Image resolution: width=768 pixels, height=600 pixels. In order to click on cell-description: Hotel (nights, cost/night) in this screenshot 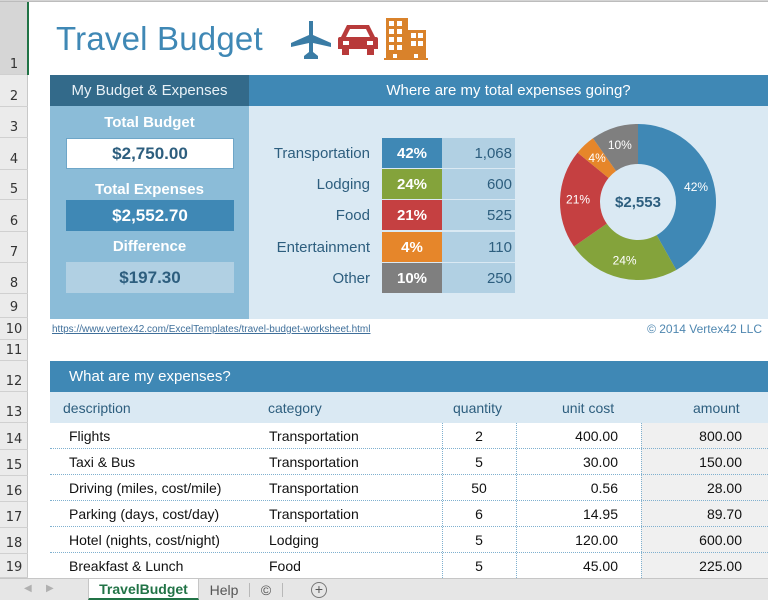, I will do `click(144, 539)`.